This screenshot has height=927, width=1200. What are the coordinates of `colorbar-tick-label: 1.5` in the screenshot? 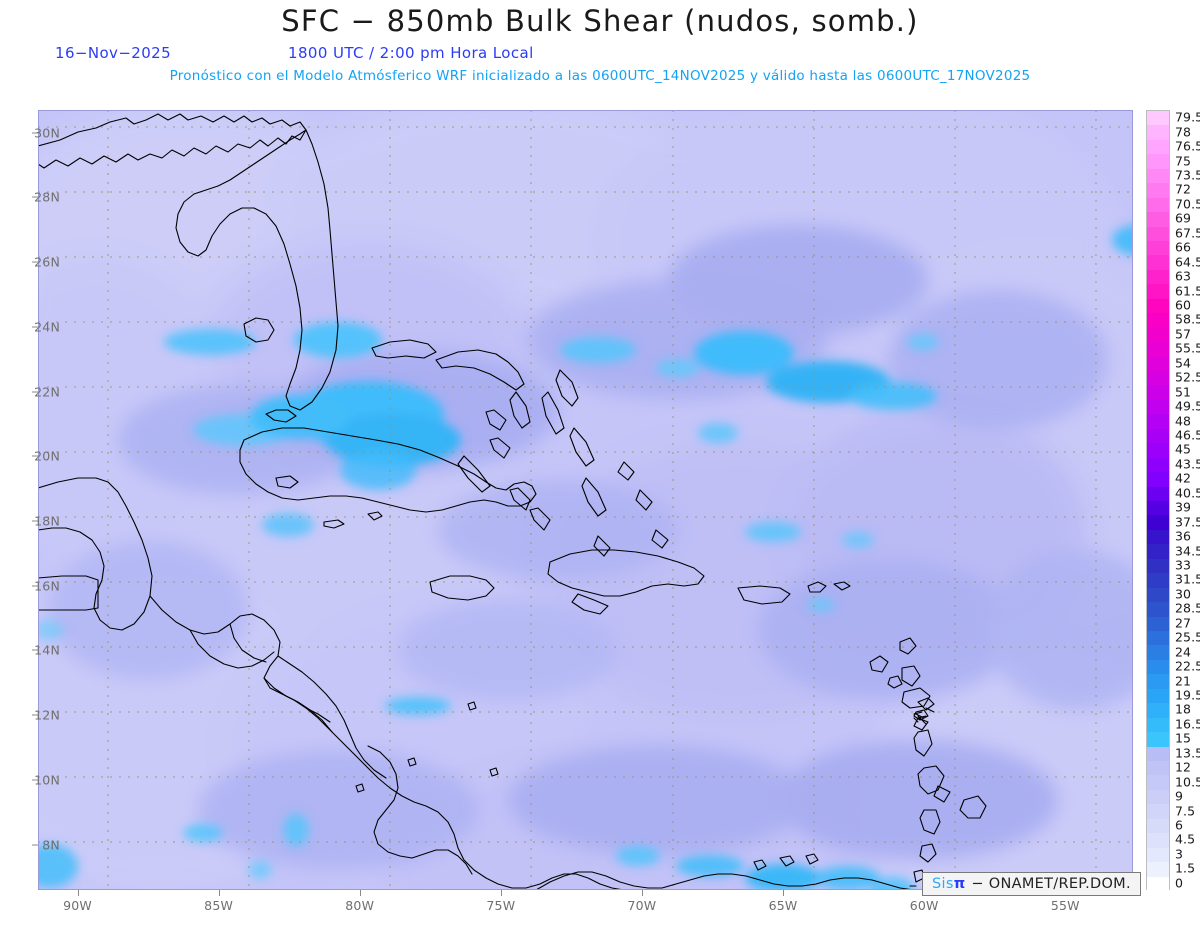 It's located at (1185, 868).